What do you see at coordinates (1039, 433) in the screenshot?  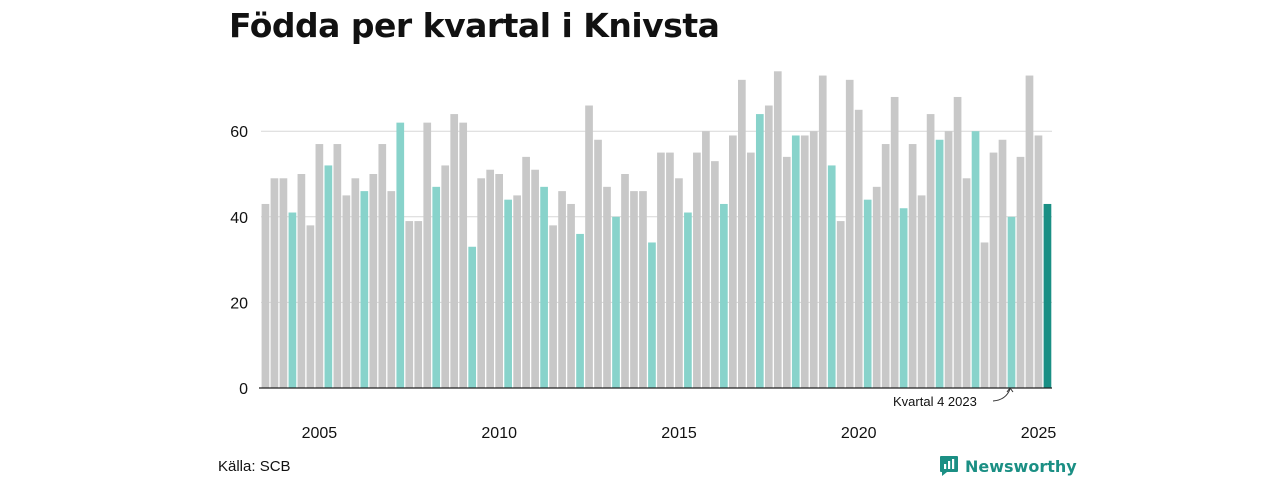 I see `x-tick-label: 2025` at bounding box center [1039, 433].